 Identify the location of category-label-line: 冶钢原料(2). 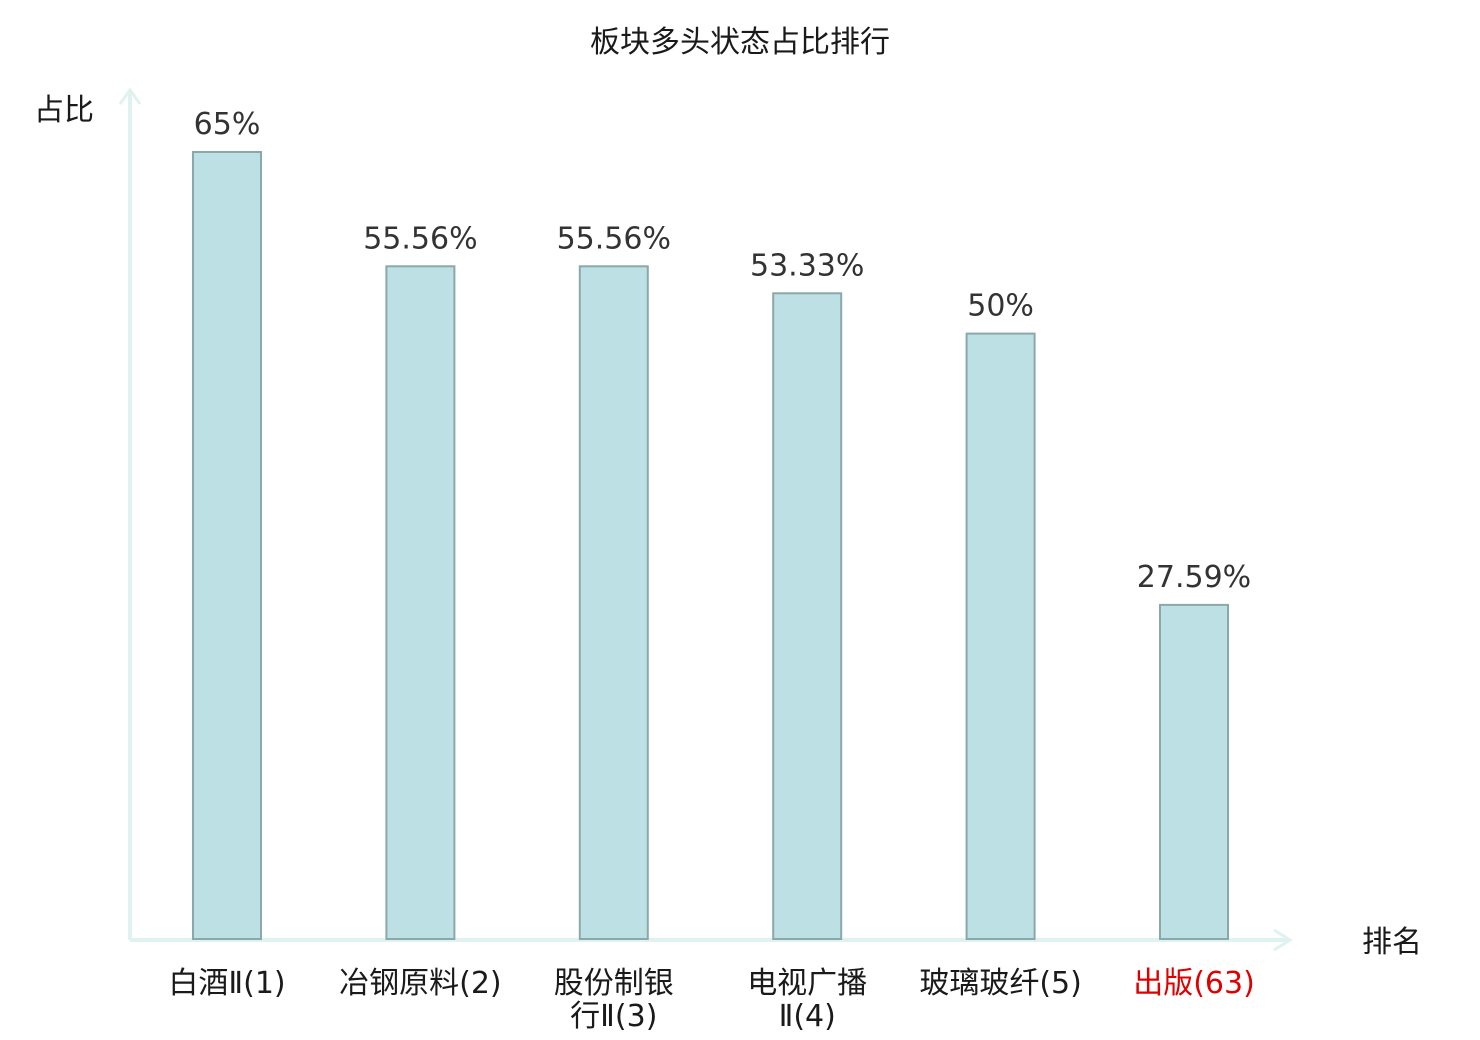
(420, 983).